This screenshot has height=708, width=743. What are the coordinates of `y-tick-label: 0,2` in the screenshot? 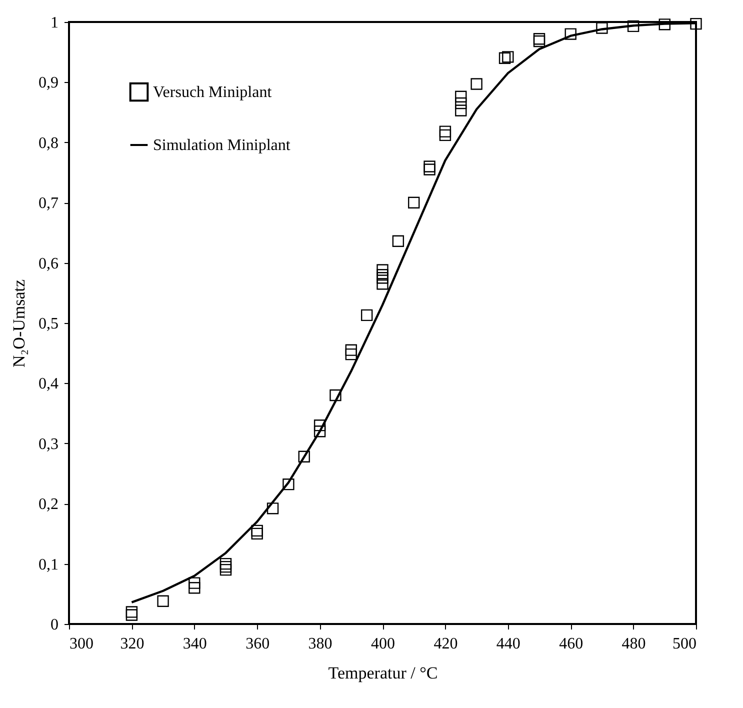 It's located at (48, 505).